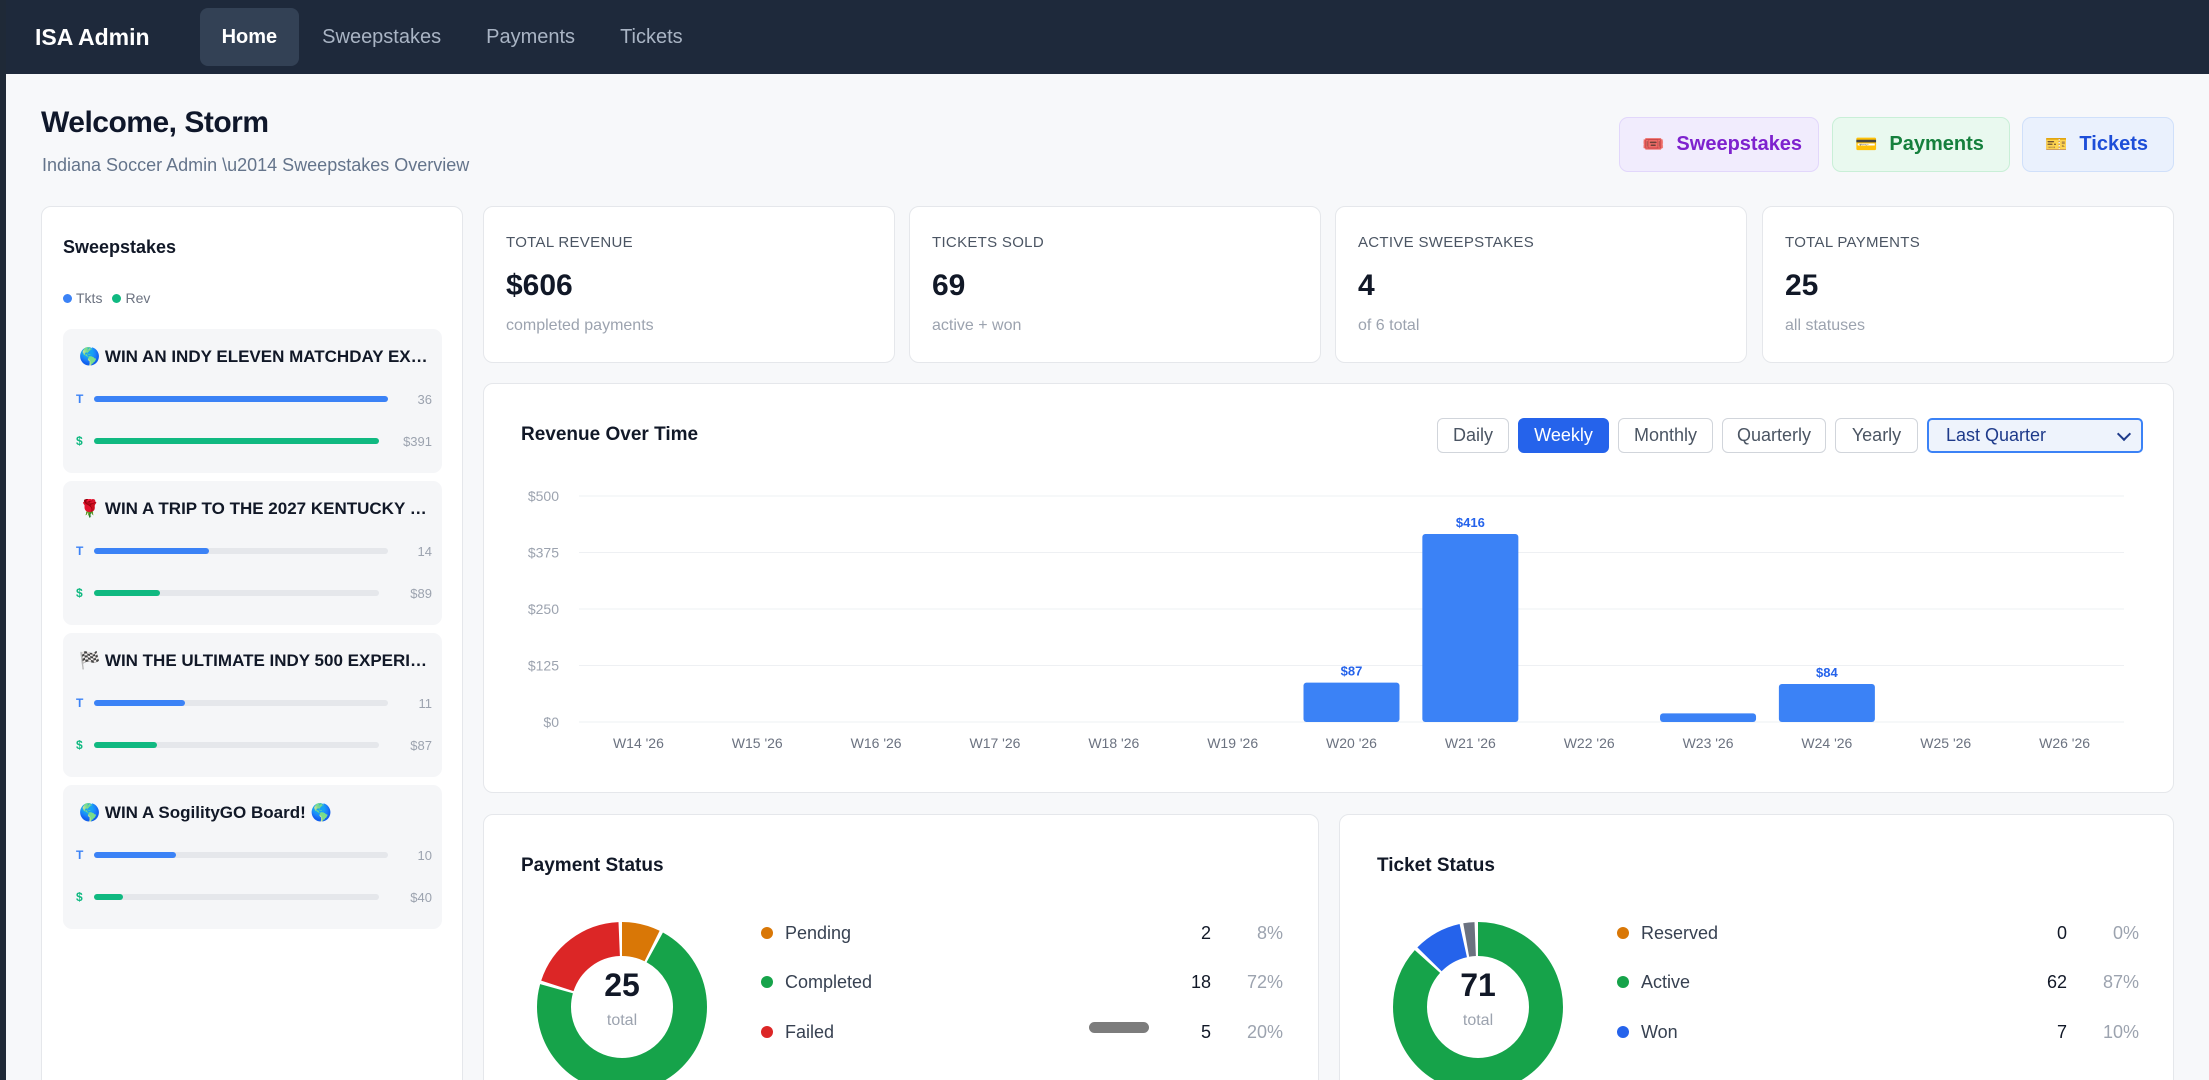  Describe the element at coordinates (651, 37) in the screenshot. I see `nav-tab-tickets: Tickets` at that location.